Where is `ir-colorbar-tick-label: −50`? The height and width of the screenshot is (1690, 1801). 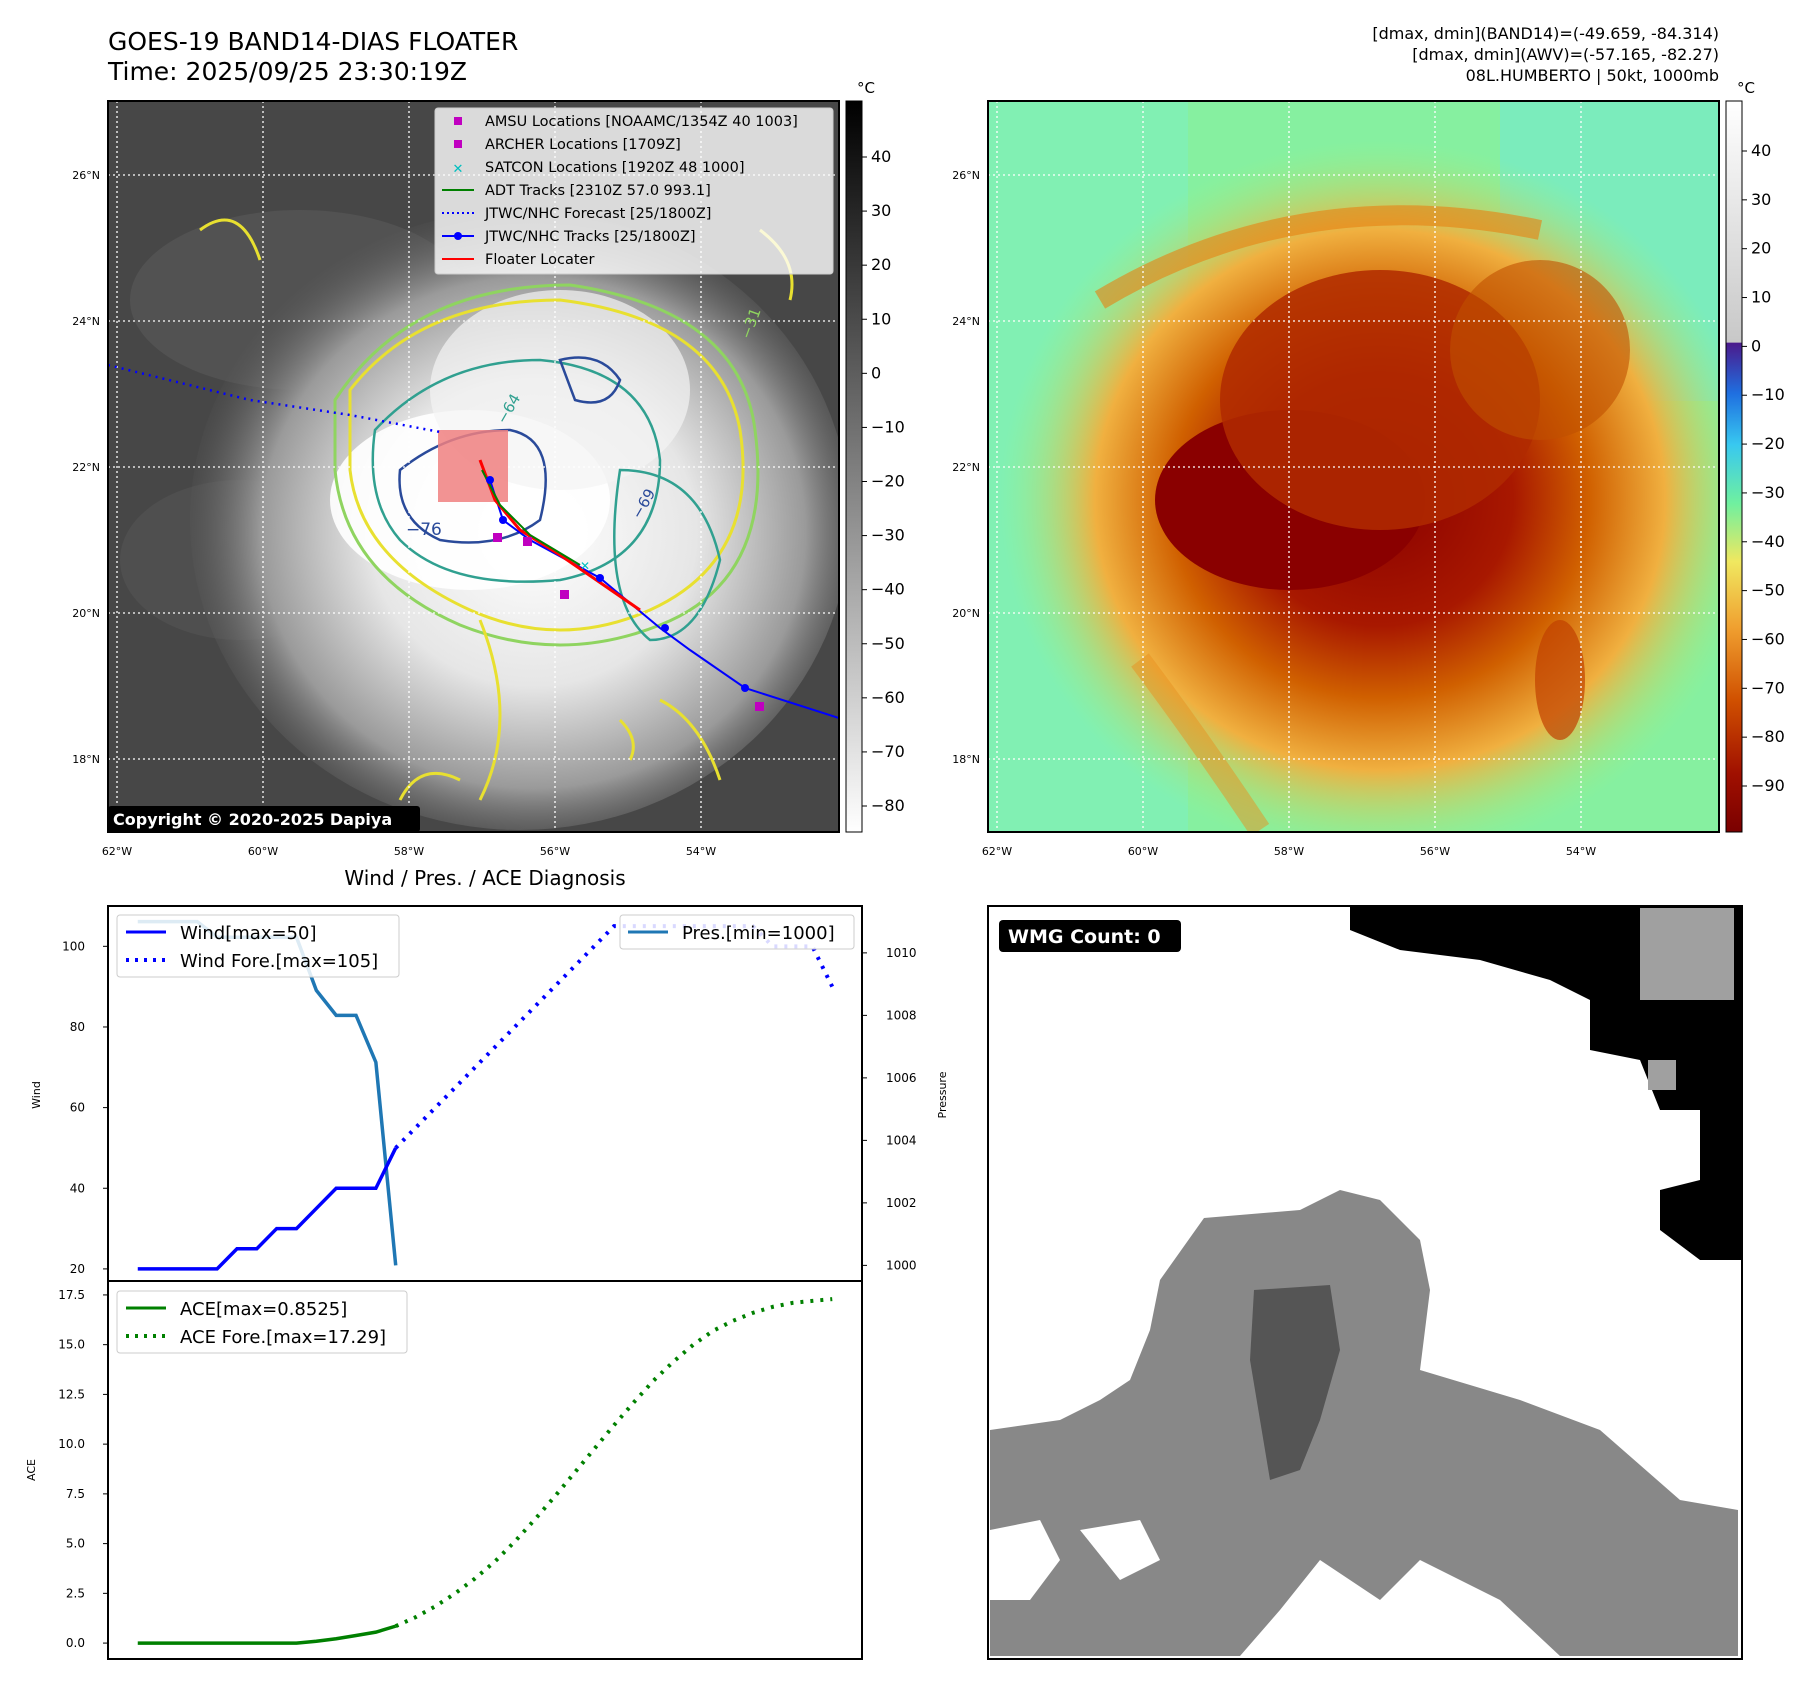
ir-colorbar-tick-label: −50 is located at coordinates (888, 643).